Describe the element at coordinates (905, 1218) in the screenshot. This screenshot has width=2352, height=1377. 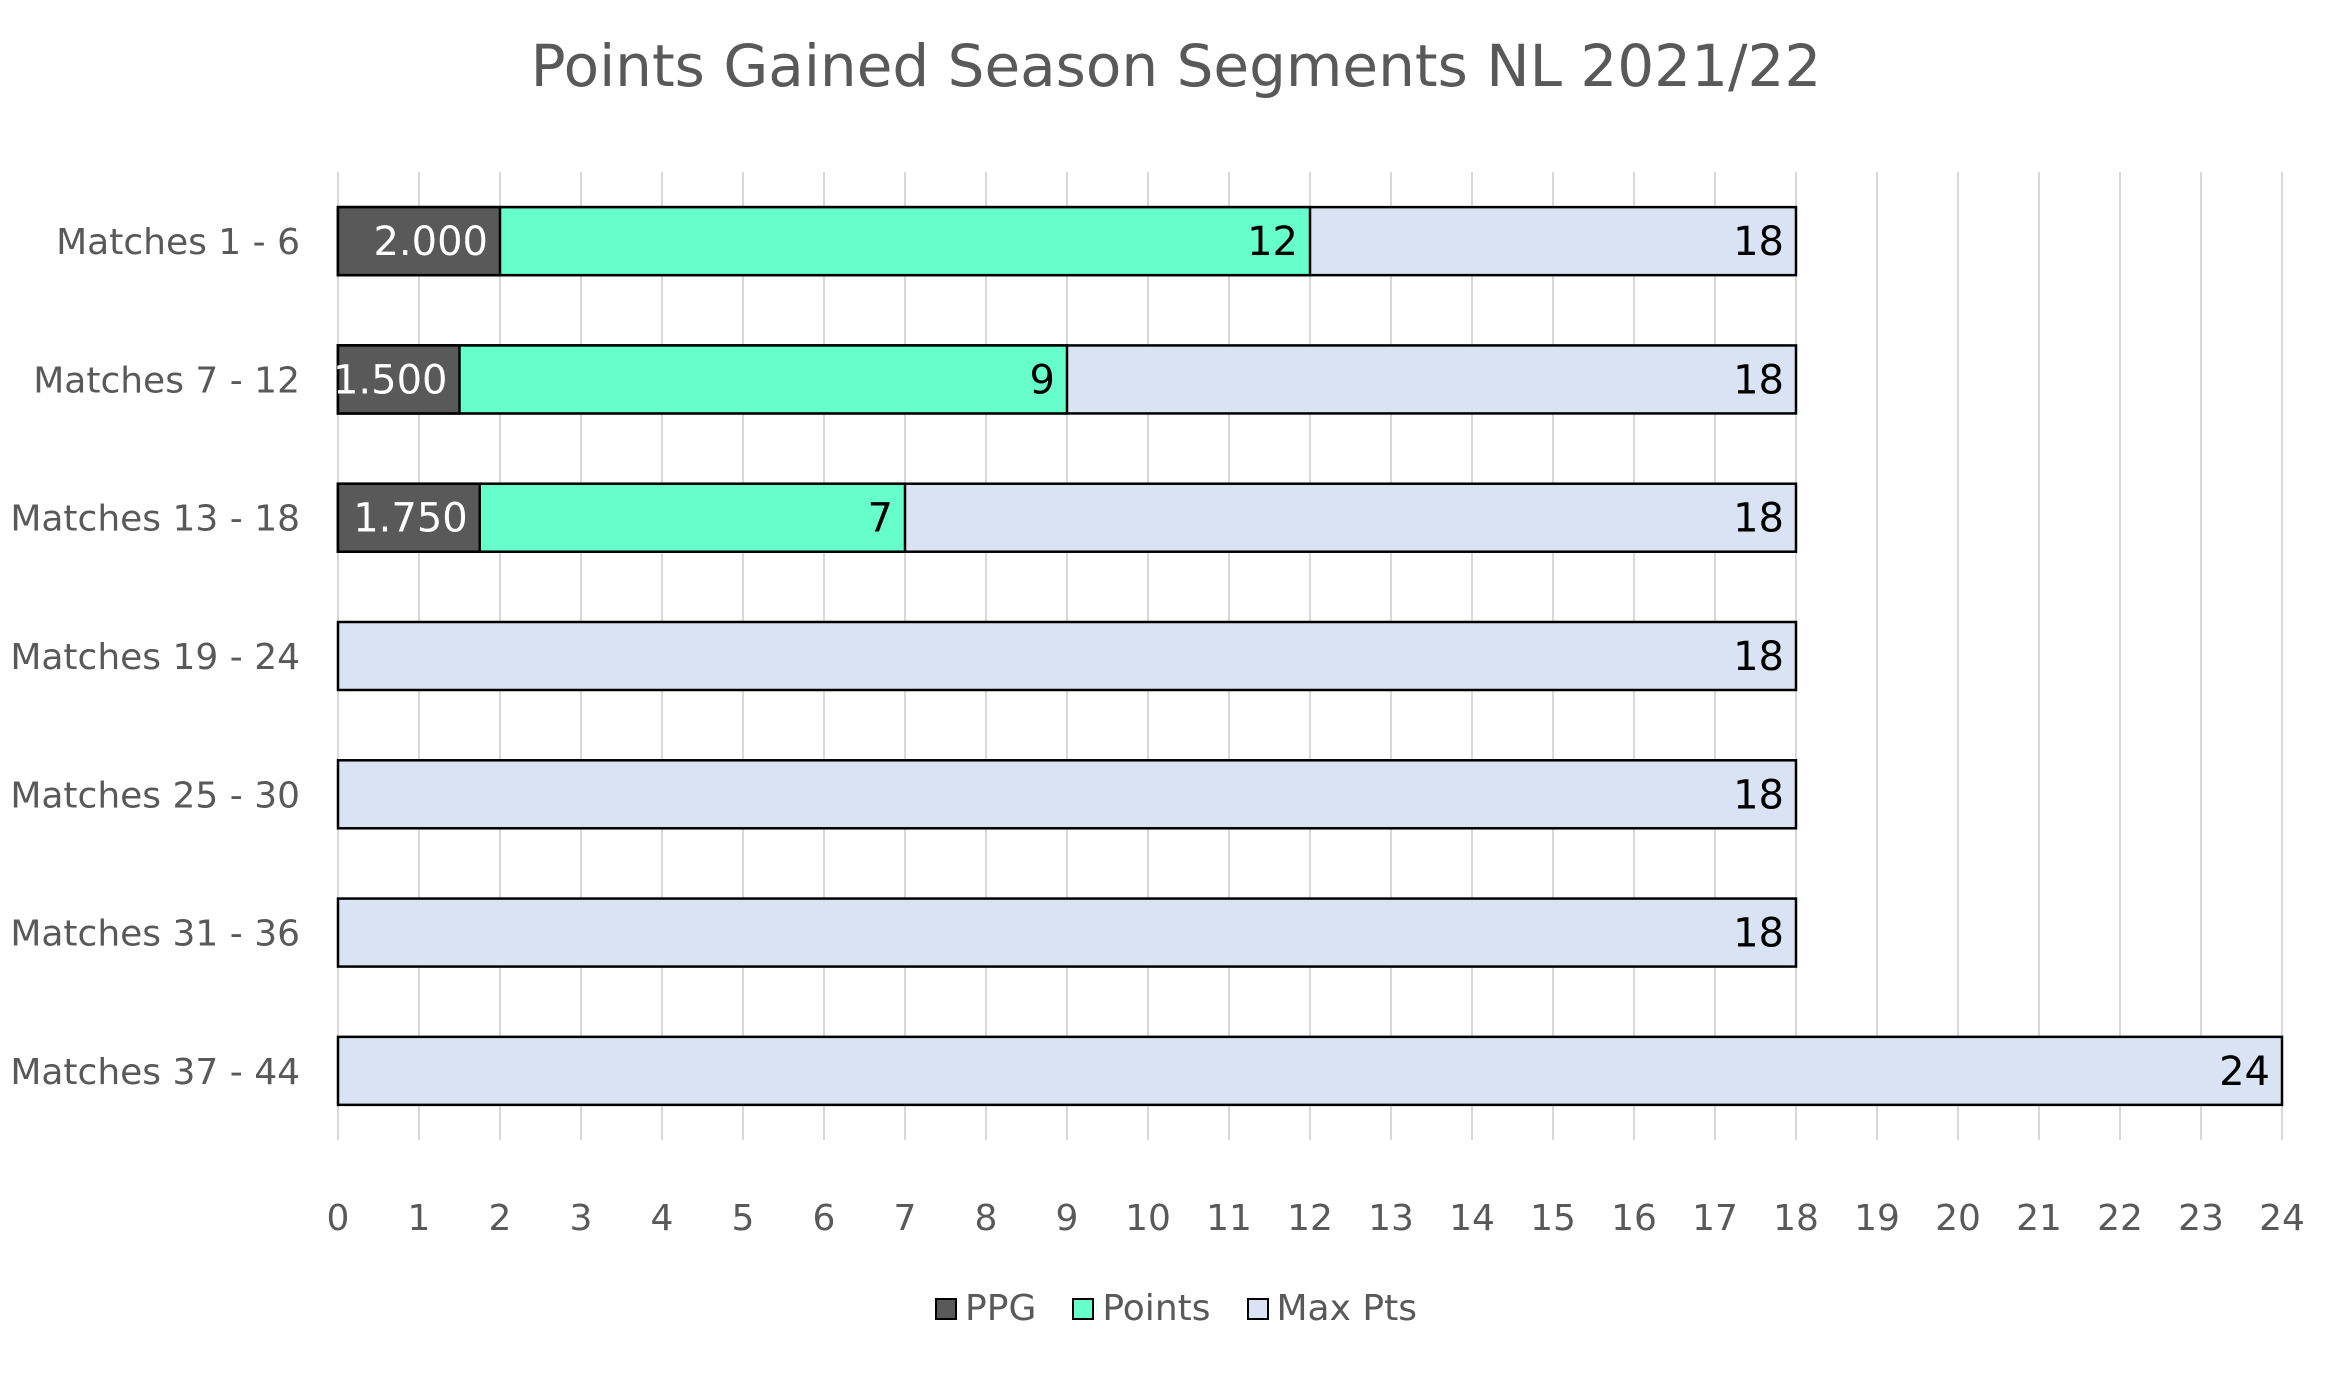
I see `x-tick-label: 7` at that location.